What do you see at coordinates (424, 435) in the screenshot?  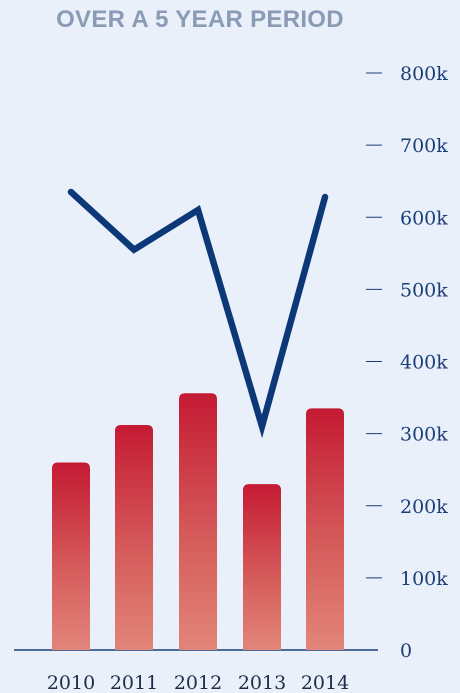 I see `y-tick-label: 300k` at bounding box center [424, 435].